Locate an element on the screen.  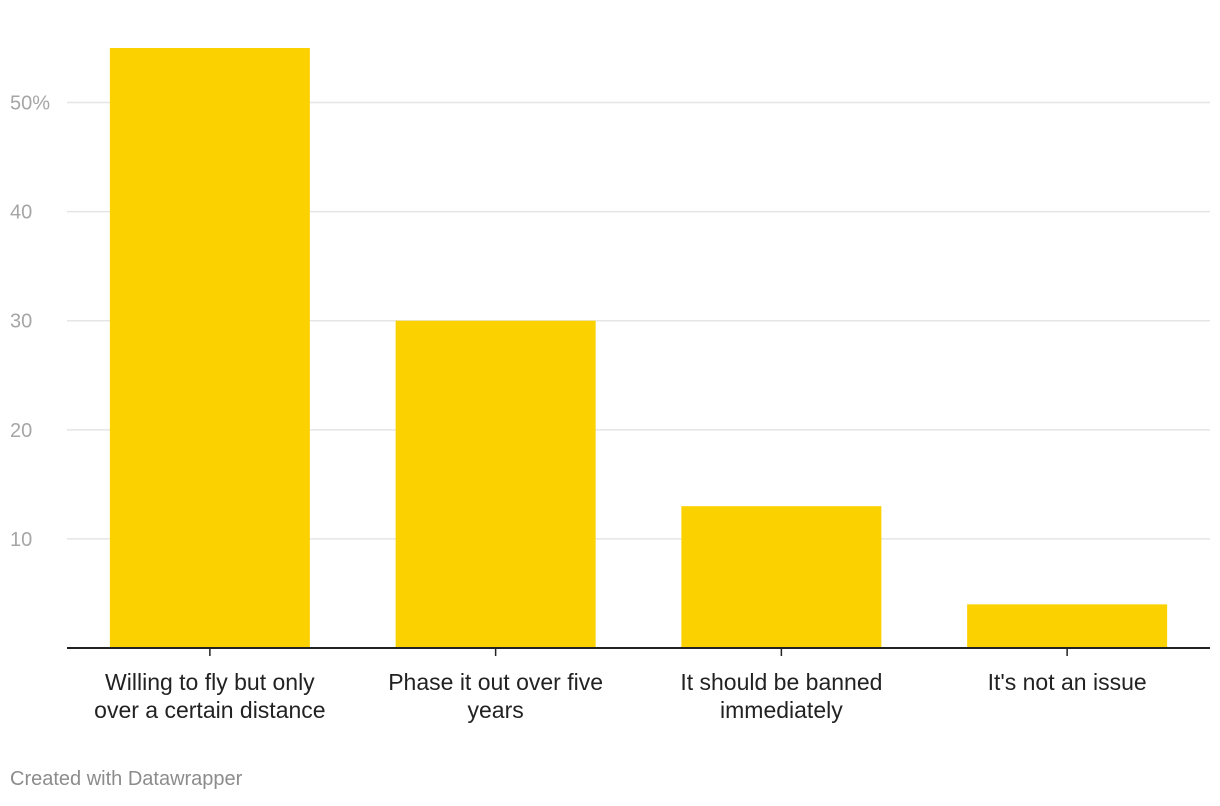
y-tick-label: 50% is located at coordinates (30, 104).